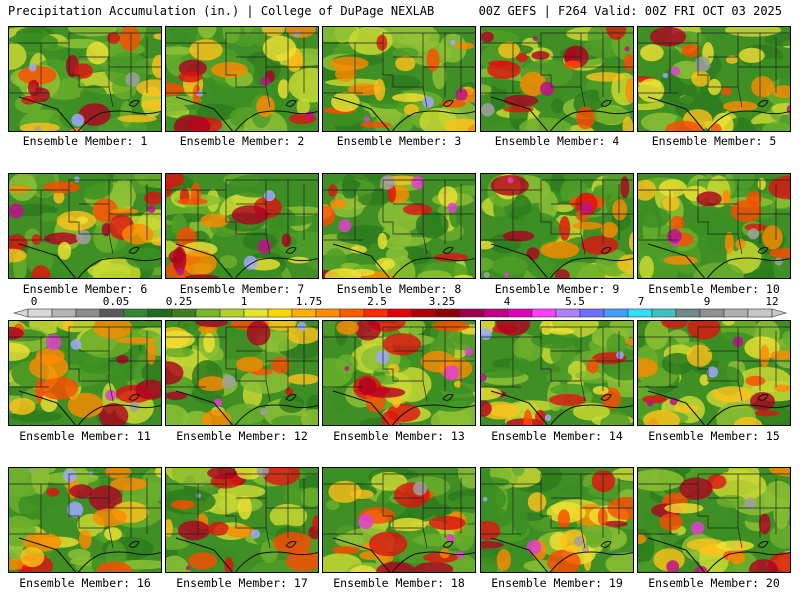 The image size is (800, 600). I want to click on legend-tick-label: 4, so click(507, 301).